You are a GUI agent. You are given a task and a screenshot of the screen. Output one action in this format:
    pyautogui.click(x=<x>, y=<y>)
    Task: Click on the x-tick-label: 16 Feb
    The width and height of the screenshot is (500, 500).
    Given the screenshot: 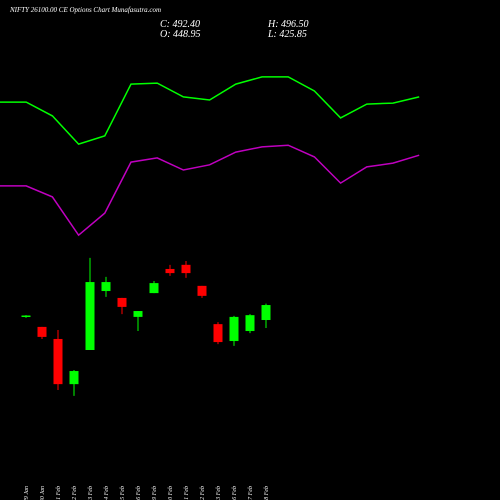 What is the action you would take?
    pyautogui.click(x=235, y=493)
    